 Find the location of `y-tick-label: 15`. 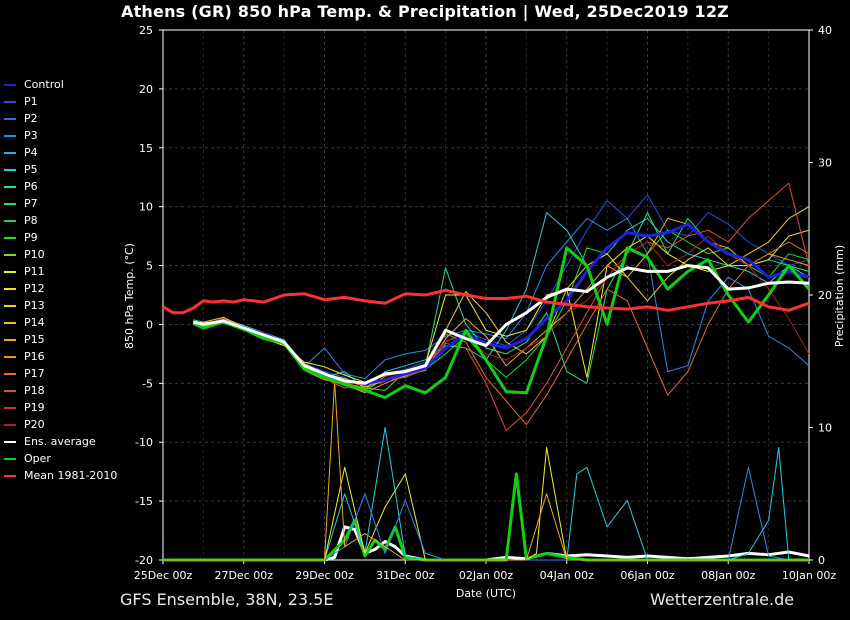

y-tick-label: 15 is located at coordinates (146, 148).